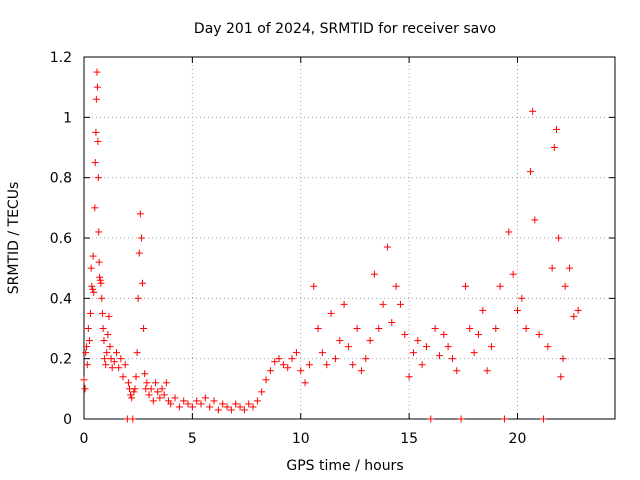 Image resolution: width=640 pixels, height=480 pixels. I want to click on x-tick-label: 20, so click(518, 439).